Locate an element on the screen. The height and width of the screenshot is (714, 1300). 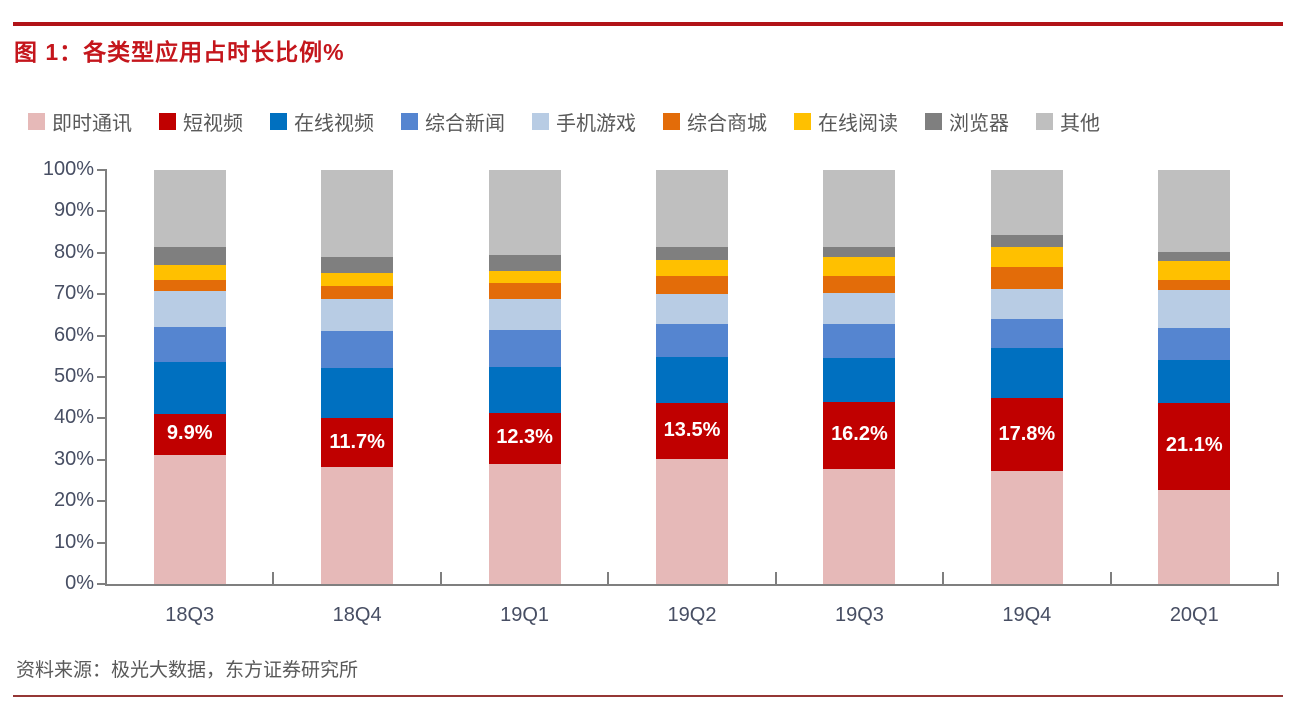
bar-segment-online-video-19Q3 is located at coordinates (859, 379).